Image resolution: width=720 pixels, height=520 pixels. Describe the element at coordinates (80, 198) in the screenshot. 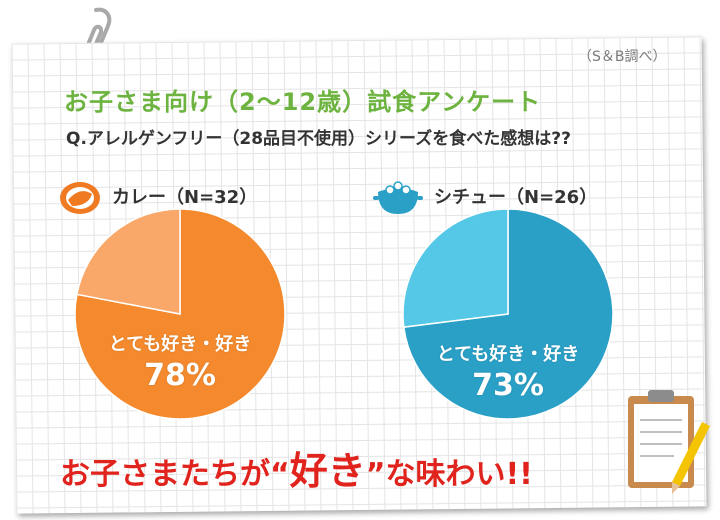

I see `curry-plate-icon` at that location.